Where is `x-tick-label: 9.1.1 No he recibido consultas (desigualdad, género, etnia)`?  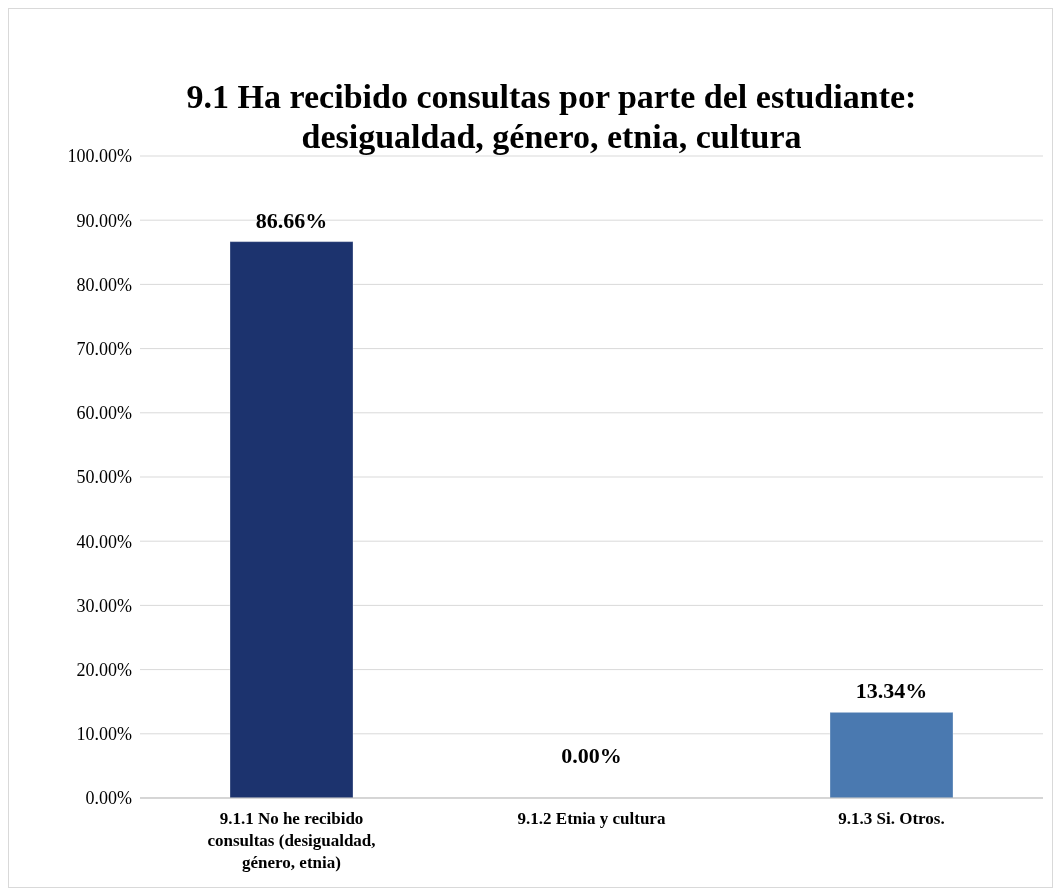
x-tick-label: 9.1.1 No he recibido consultas (desigualdad, género, etnia) is located at coordinates (291, 840).